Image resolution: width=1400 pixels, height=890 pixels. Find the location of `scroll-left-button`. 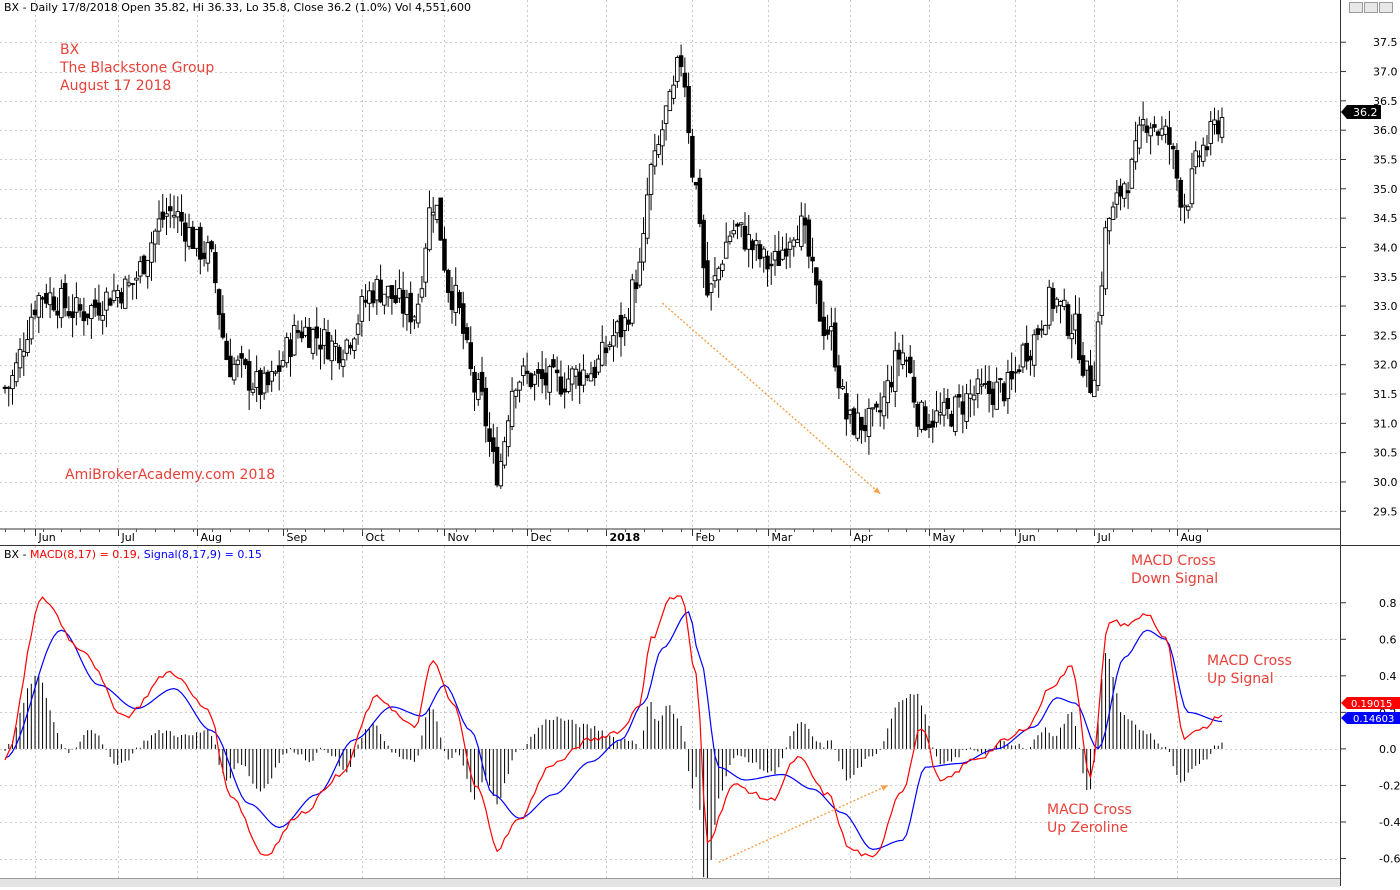

scroll-left-button is located at coordinates (1356, 7).